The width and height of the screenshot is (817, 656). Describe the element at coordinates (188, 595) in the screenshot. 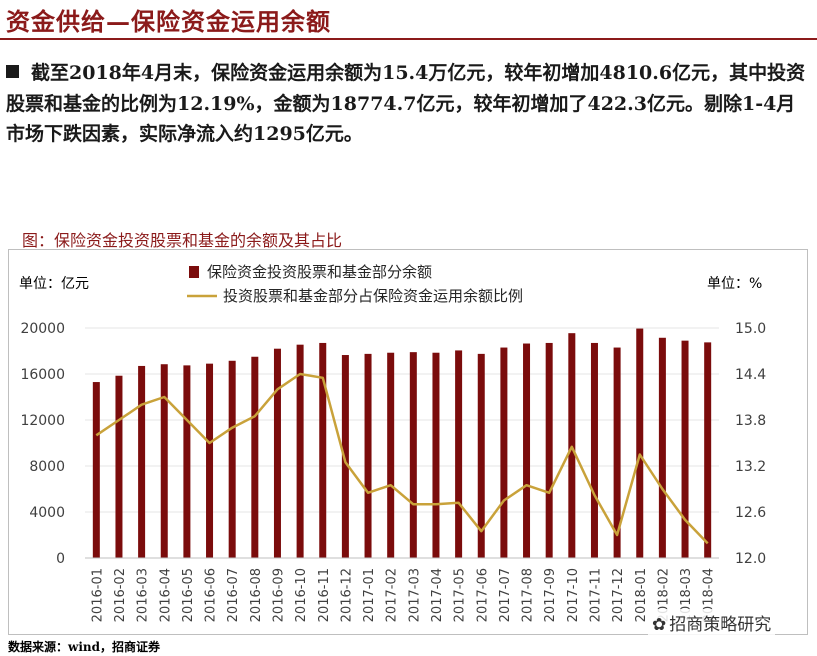

I see `x-tick-label: 2016-05` at that location.